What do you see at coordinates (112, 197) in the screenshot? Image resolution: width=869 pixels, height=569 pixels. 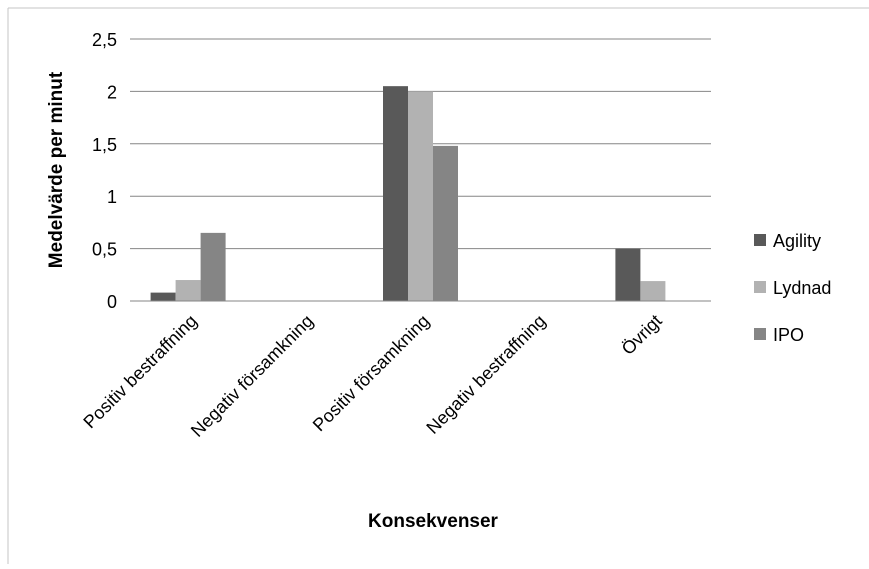 I see `y-tick-label: 1` at bounding box center [112, 197].